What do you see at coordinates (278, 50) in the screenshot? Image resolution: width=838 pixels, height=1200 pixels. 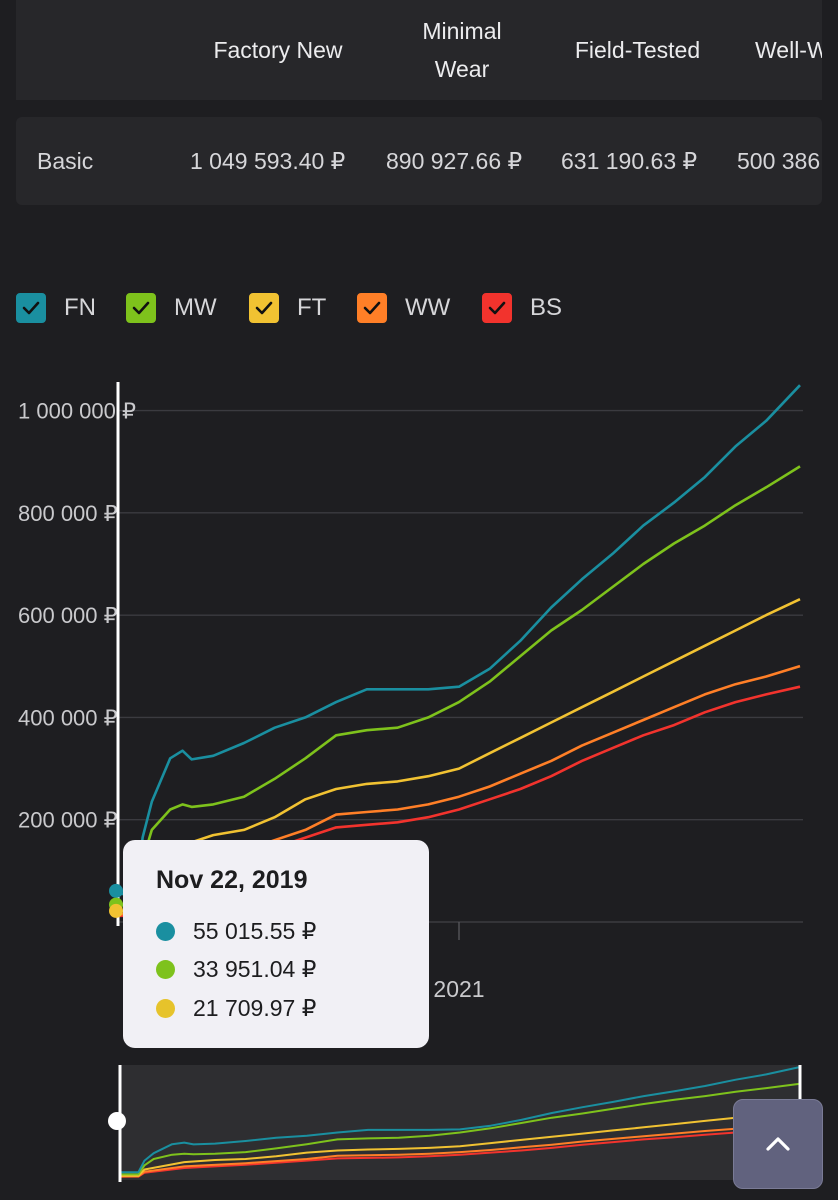 I see `table-header-factory-new: Factory New` at bounding box center [278, 50].